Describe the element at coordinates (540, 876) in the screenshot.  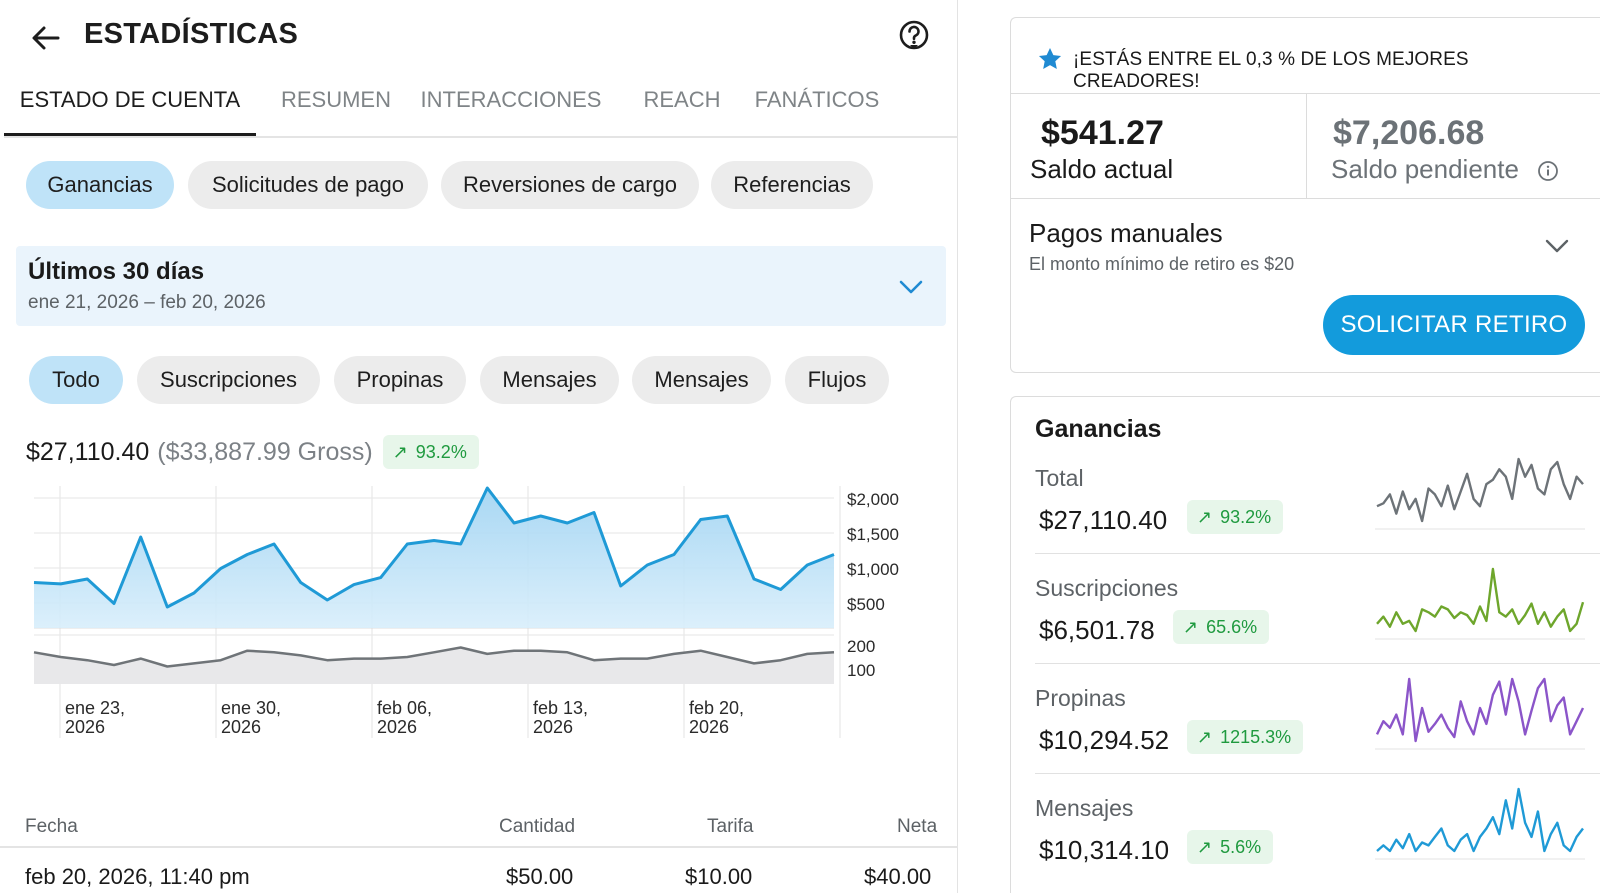
I see `row-amount: $50.00` at that location.